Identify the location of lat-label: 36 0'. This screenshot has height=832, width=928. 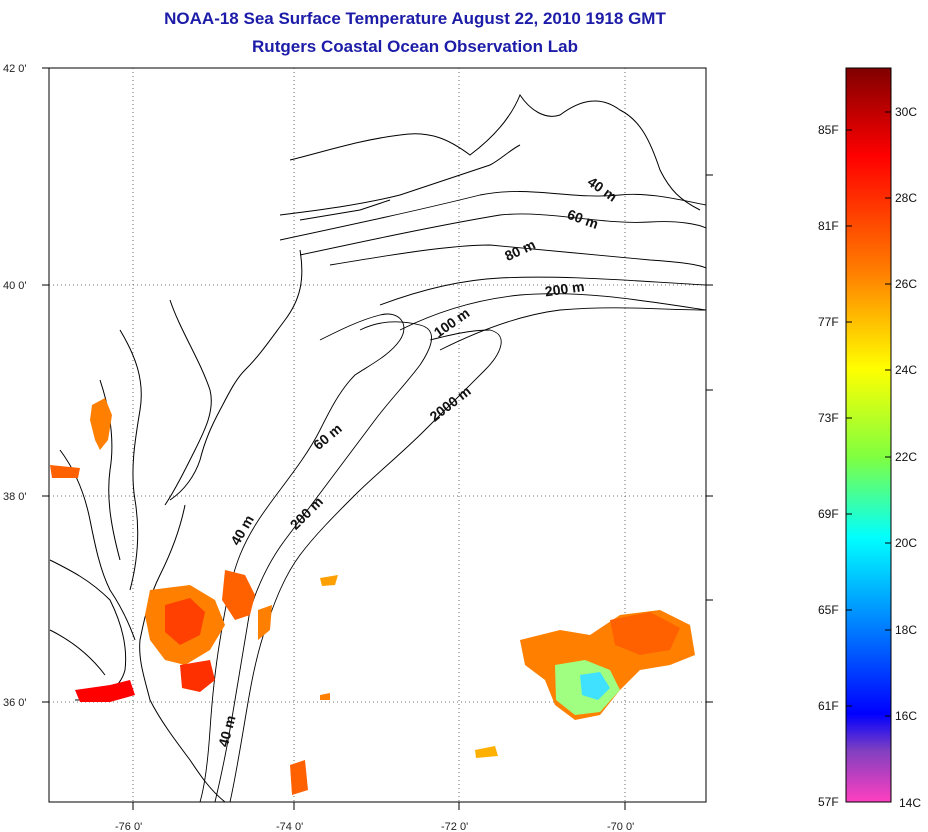
(15, 703).